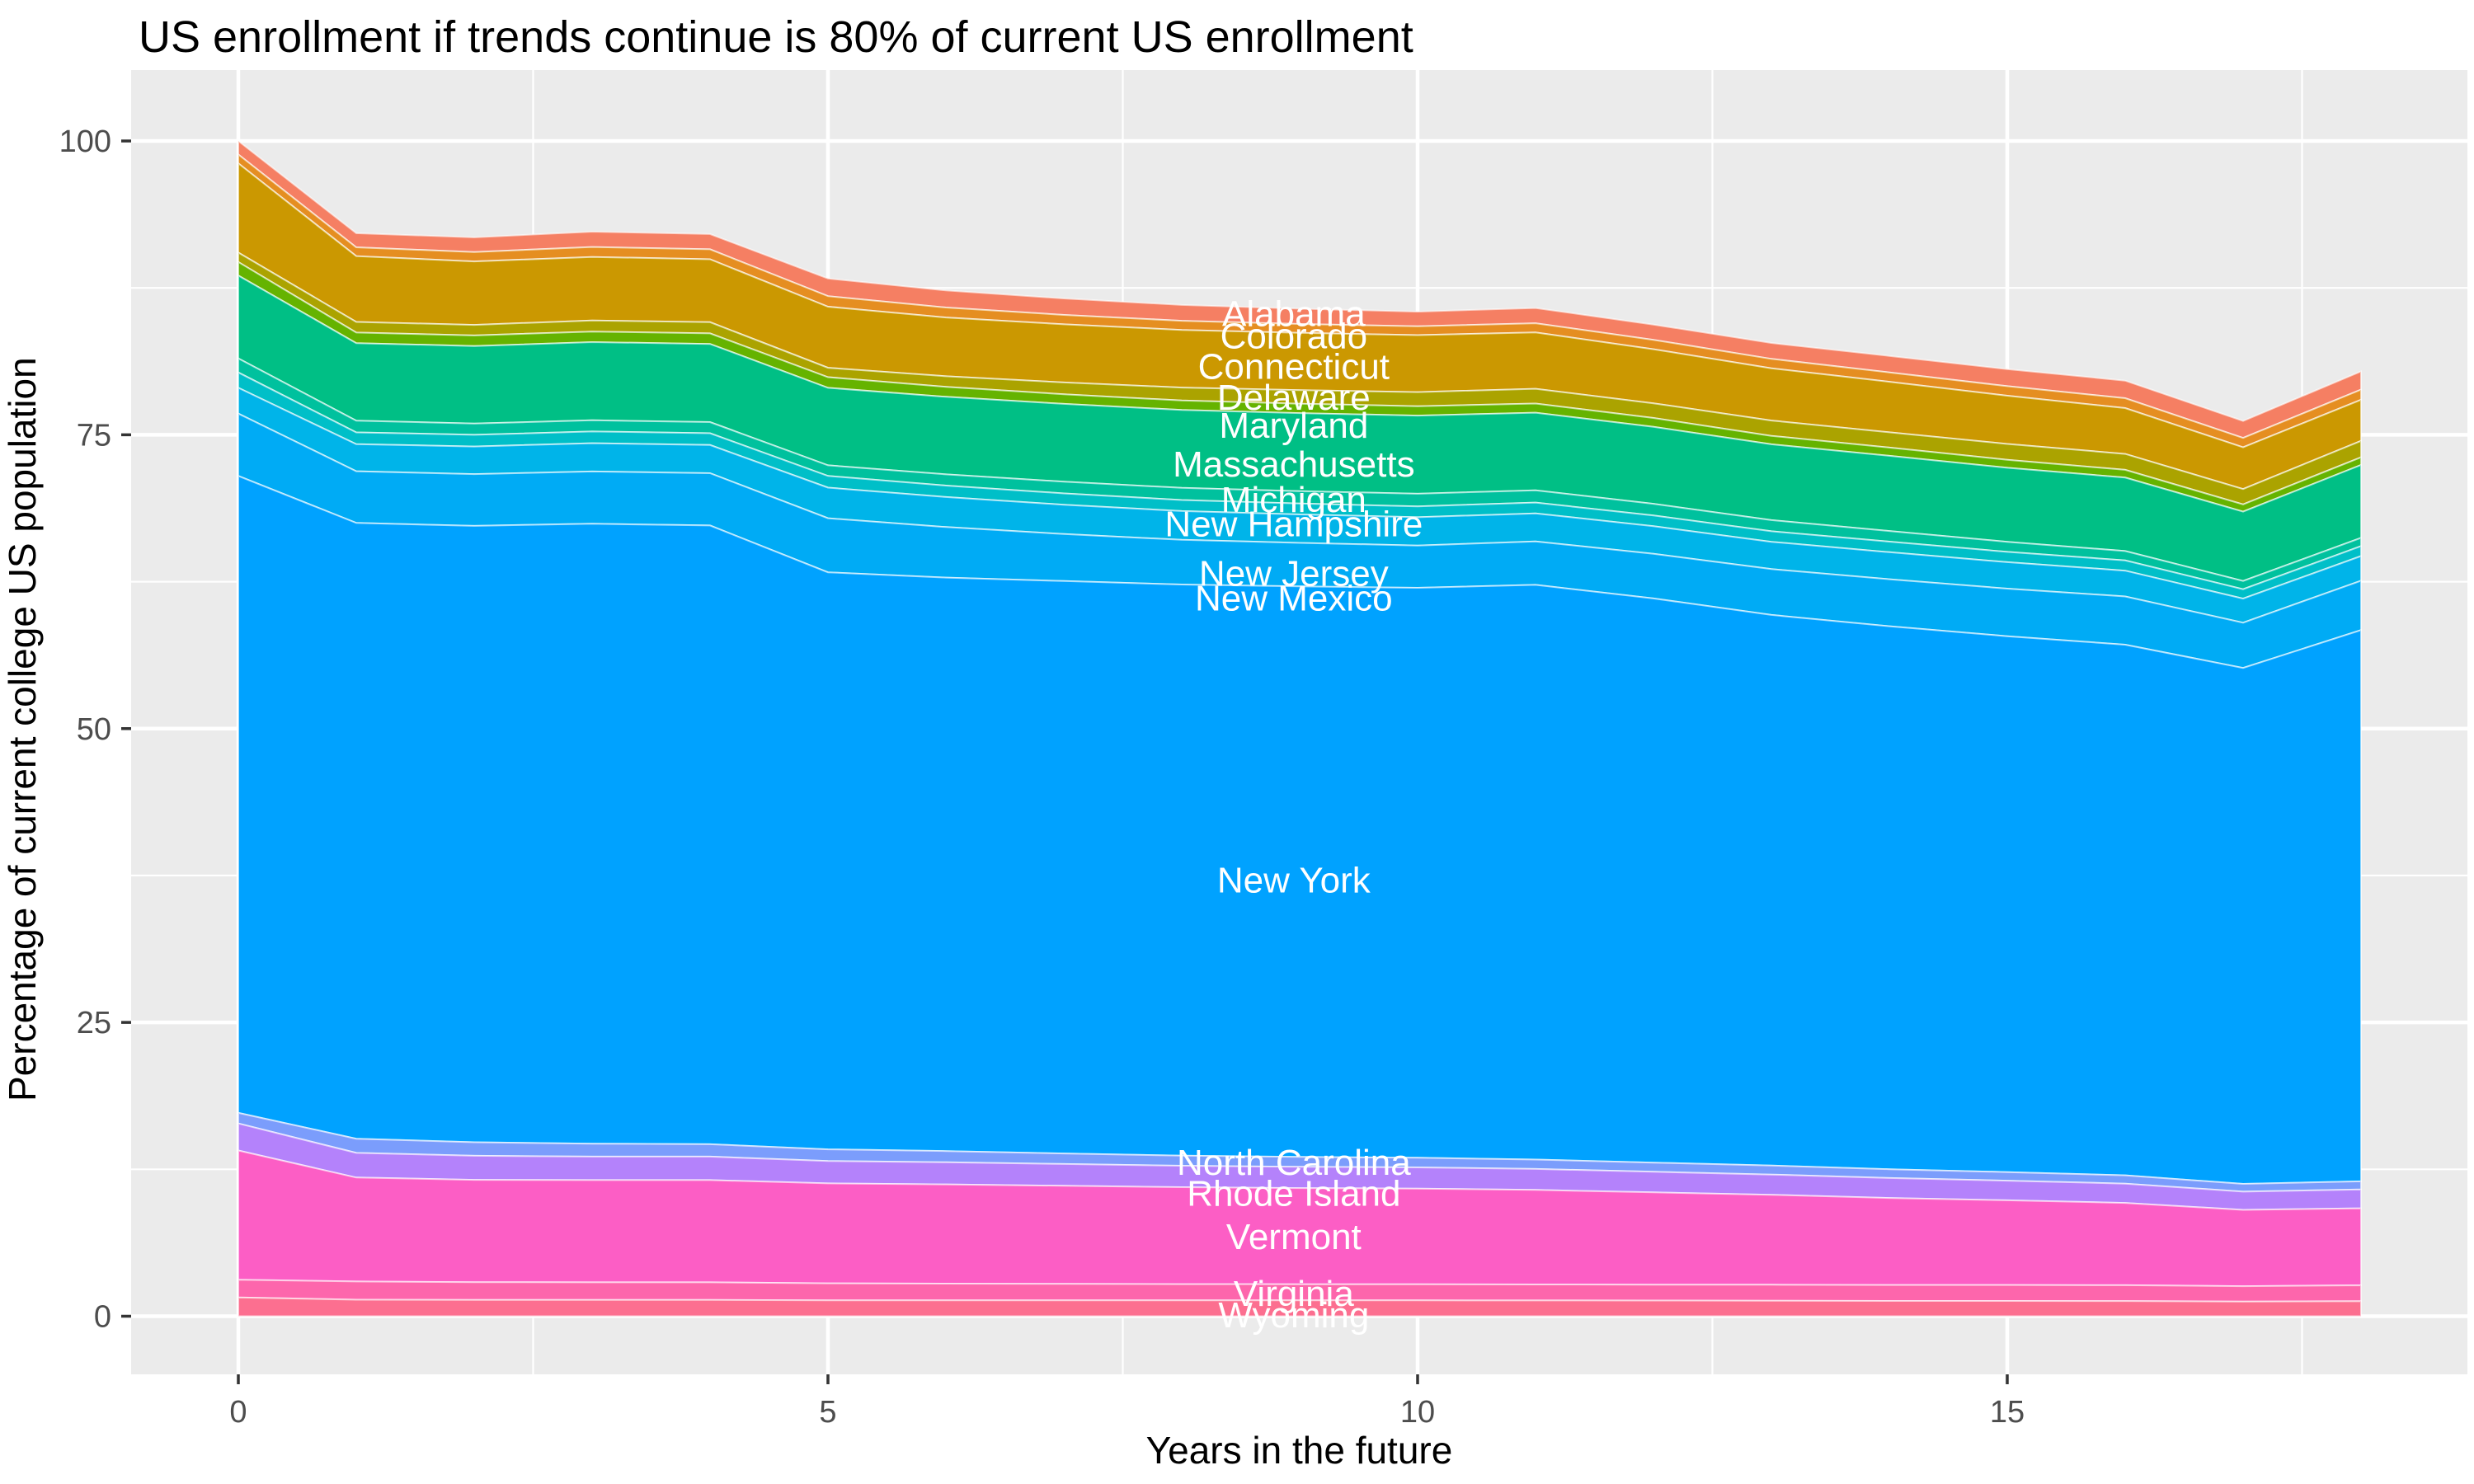 This screenshot has height=1484, width=2474. I want to click on area-label-colorado: Colorado, so click(1294, 337).